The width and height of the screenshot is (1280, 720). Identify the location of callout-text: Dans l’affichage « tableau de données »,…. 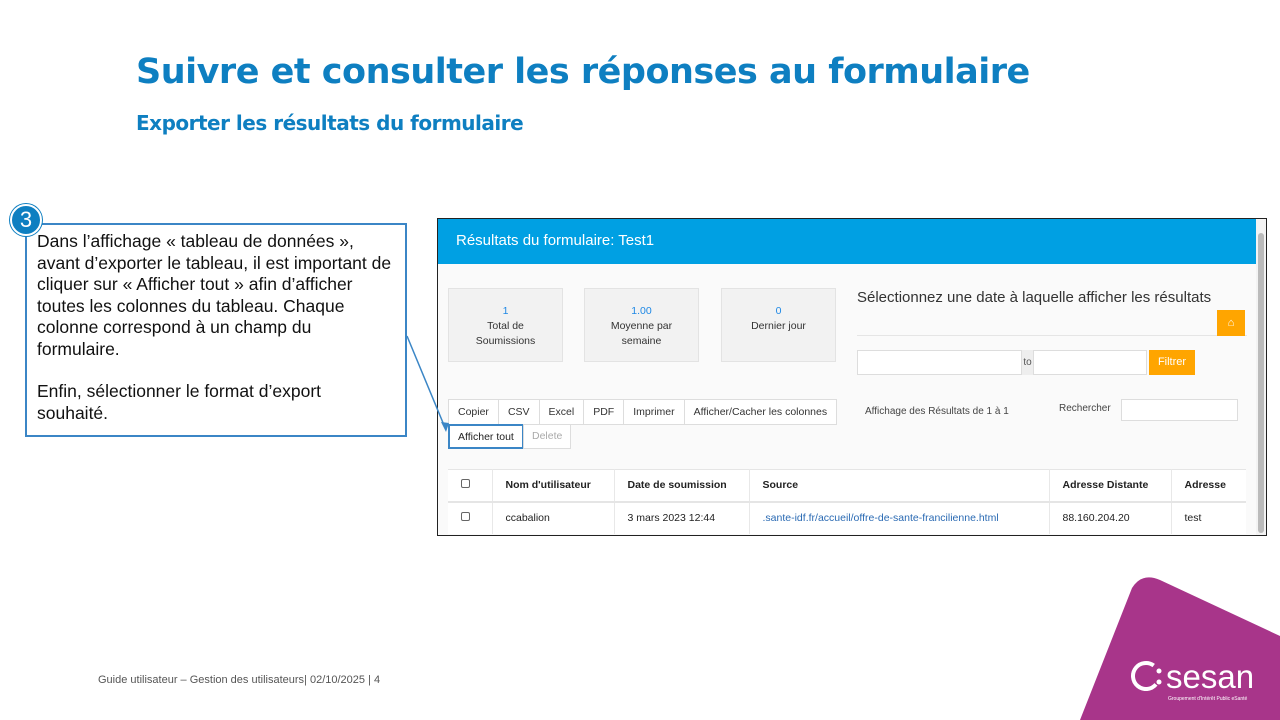
(214, 295).